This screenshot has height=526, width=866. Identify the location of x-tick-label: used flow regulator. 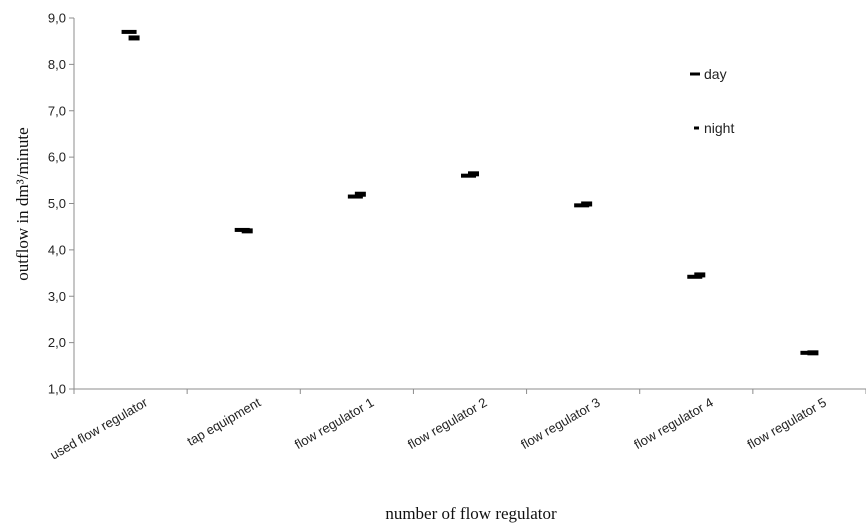
(98, 428).